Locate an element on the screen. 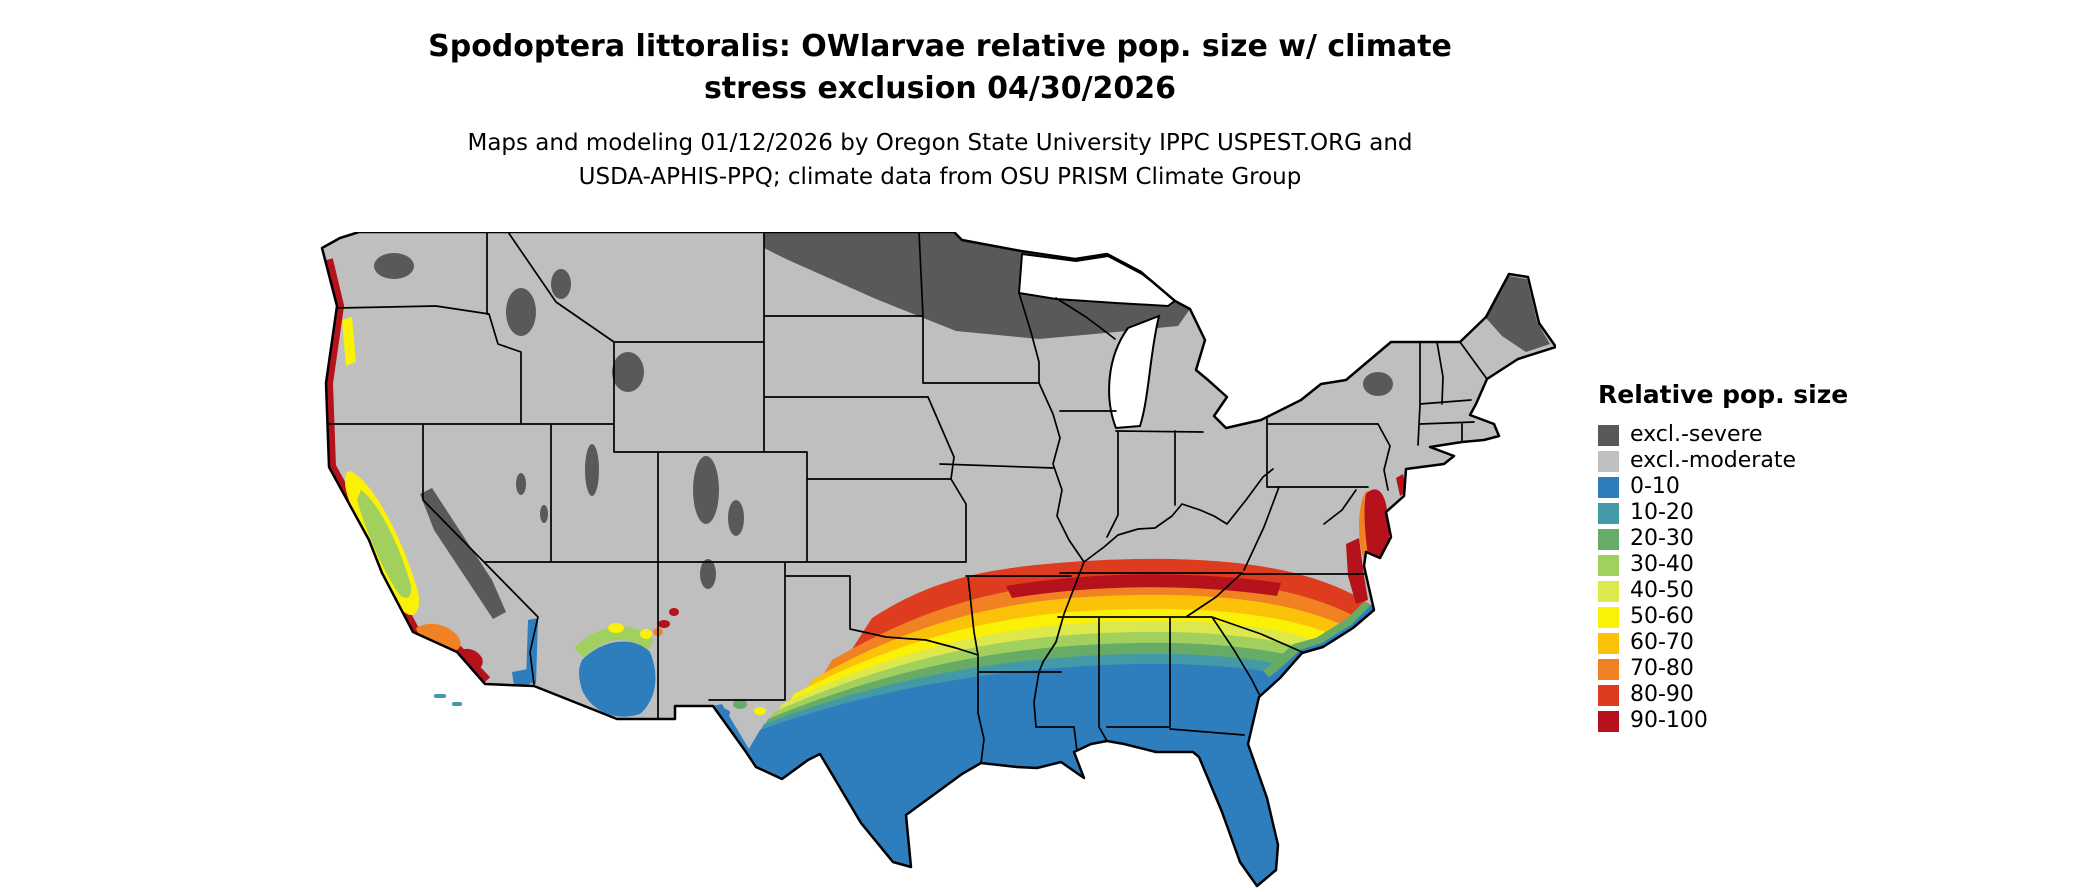  legend-item: excl.-moderate is located at coordinates (1723, 461).